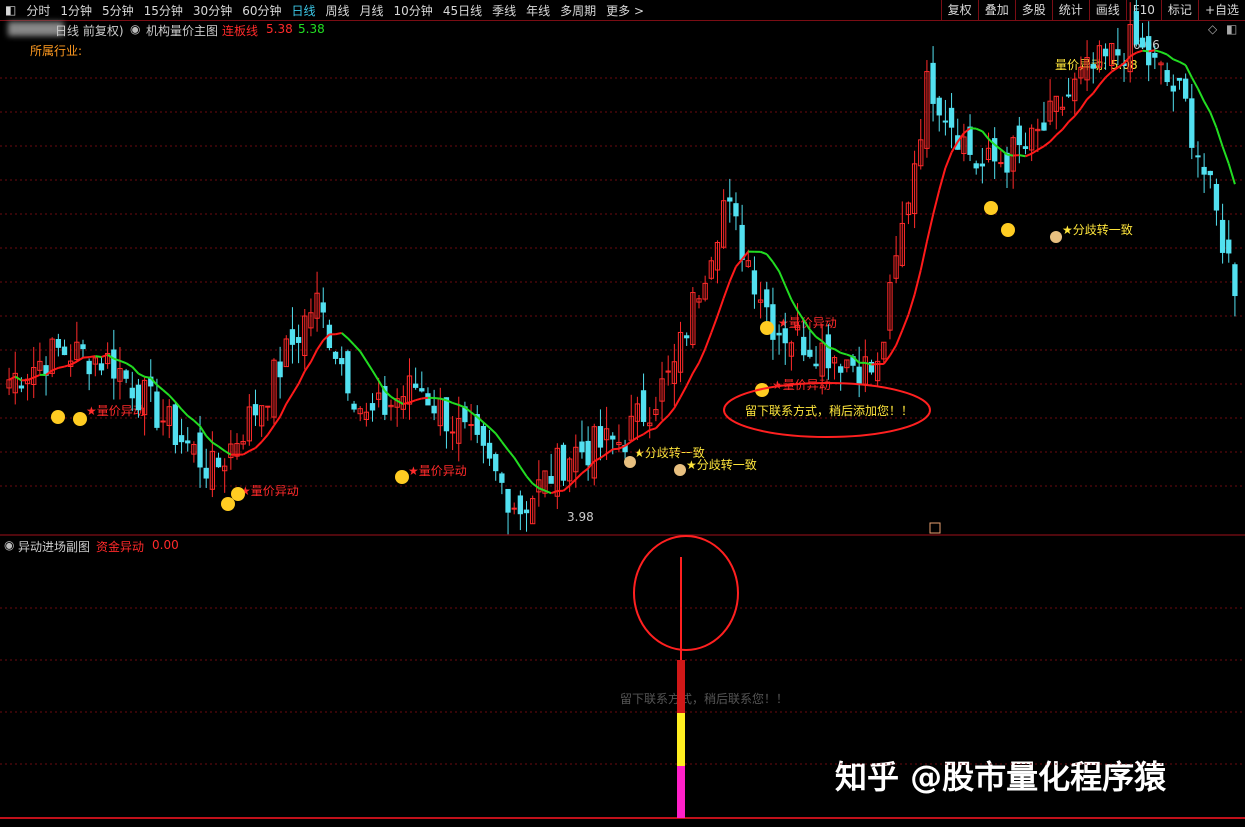 The height and width of the screenshot is (827, 1245). Describe the element at coordinates (118, 10) in the screenshot. I see `period-tab: 5分钟` at that location.